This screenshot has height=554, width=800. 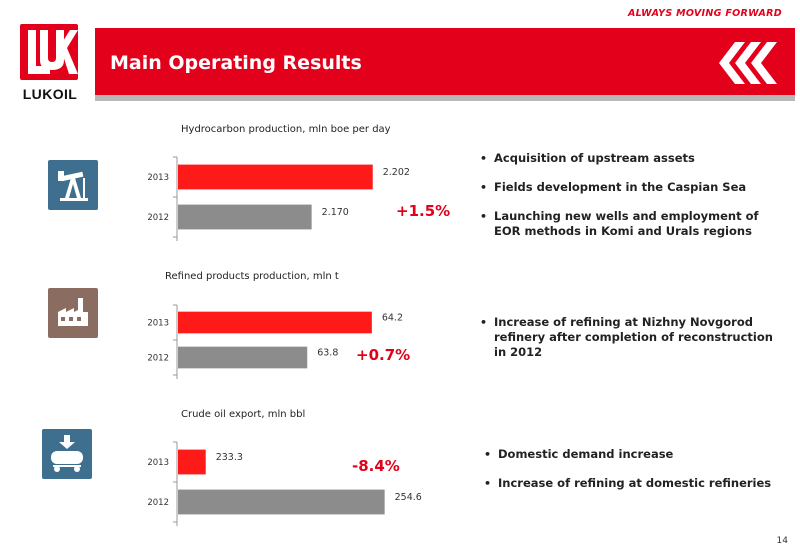 I want to click on factory-icon, so click(x=73, y=313).